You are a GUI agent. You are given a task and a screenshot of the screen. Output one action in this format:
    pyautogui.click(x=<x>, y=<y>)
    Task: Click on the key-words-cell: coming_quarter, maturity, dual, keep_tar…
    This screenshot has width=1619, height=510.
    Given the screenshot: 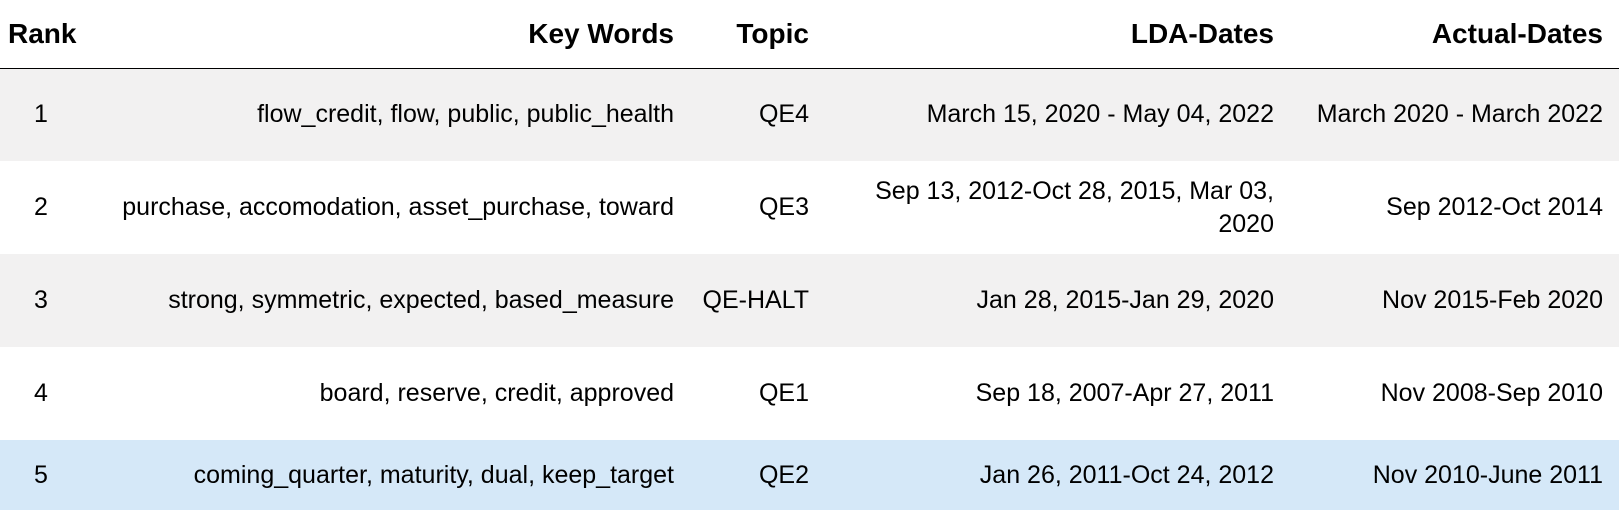 What is the action you would take?
    pyautogui.click(x=433, y=474)
    